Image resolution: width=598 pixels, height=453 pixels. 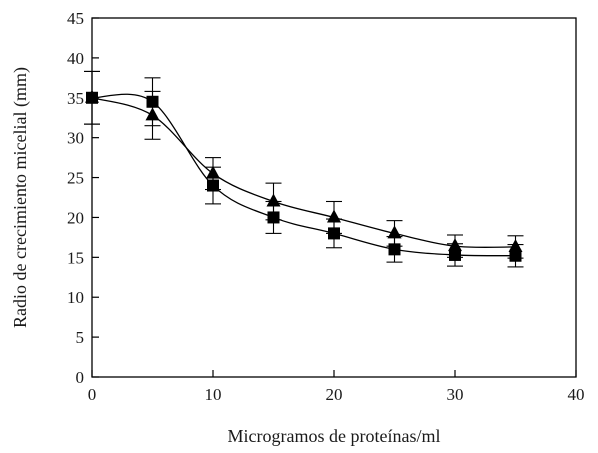 I want to click on y-tick-label: 20, so click(x=75, y=217).